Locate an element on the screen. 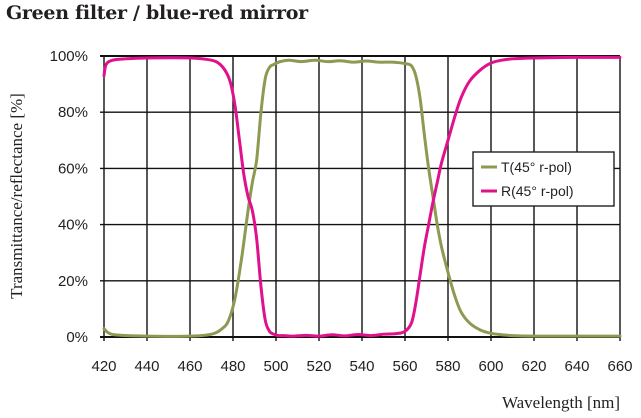  x-tick-label: 480 is located at coordinates (232, 366).